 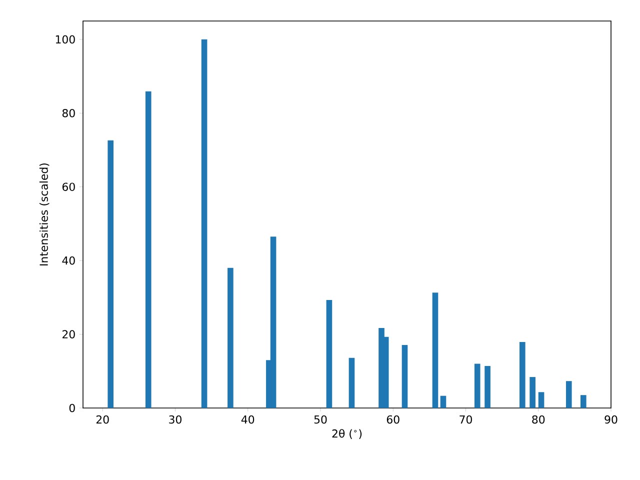 What do you see at coordinates (68, 186) in the screenshot?
I see `y-tick-label: 60` at bounding box center [68, 186].